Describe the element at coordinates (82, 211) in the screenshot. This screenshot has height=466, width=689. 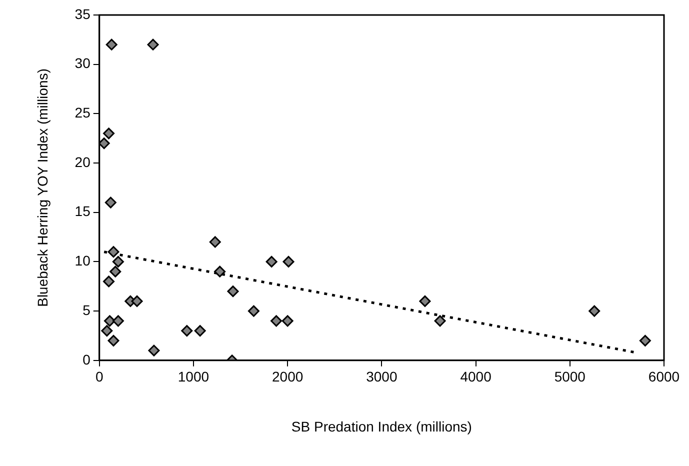
I see `y-tick-label: 15` at that location.